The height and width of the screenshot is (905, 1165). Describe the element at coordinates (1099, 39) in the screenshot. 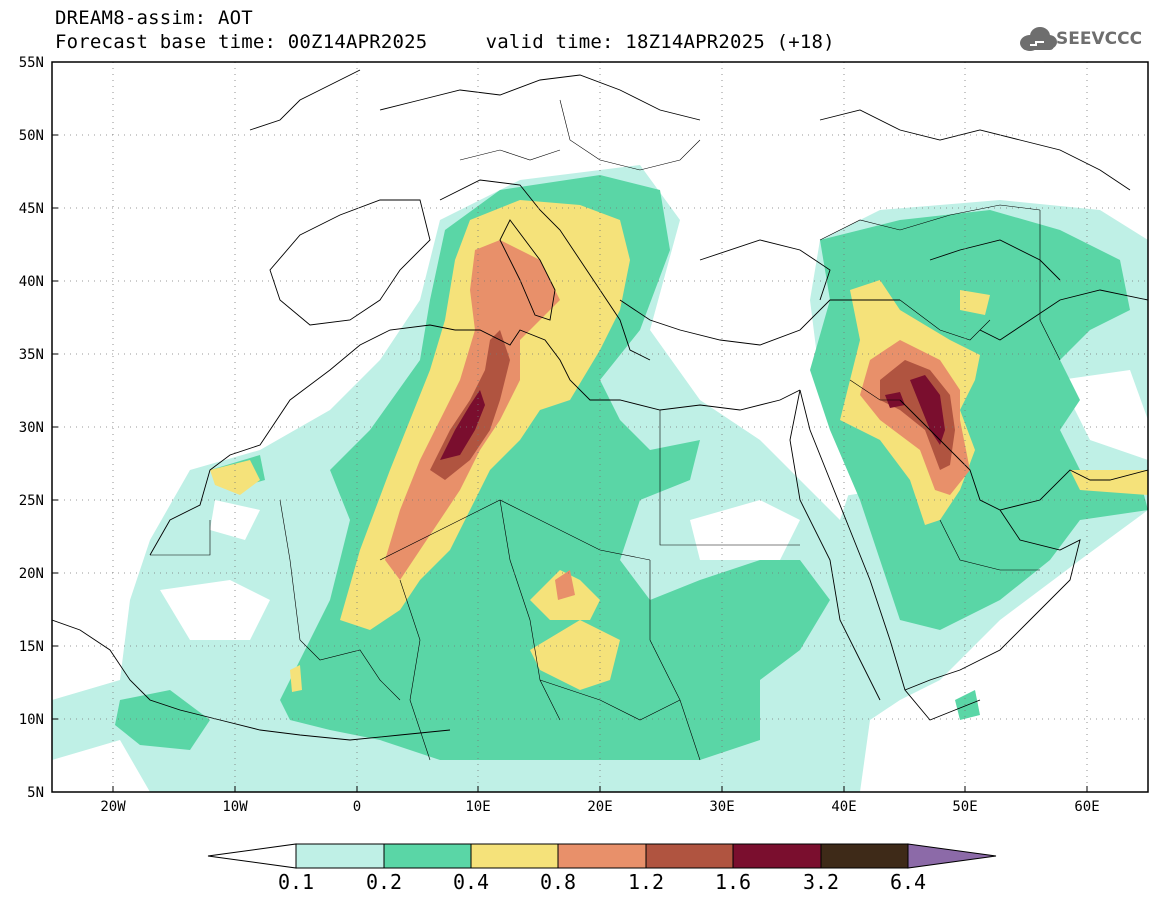

I see `logo-text: SEEVCCC` at that location.